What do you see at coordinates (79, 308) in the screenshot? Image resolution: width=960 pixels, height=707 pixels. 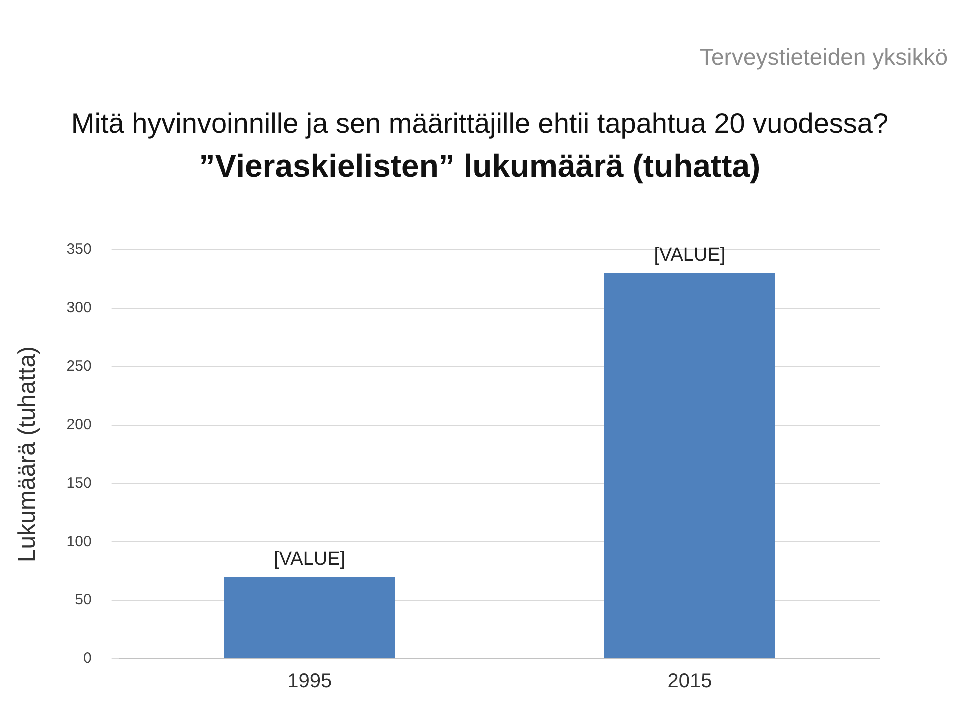 I see `y-tick-label: 300` at bounding box center [79, 308].